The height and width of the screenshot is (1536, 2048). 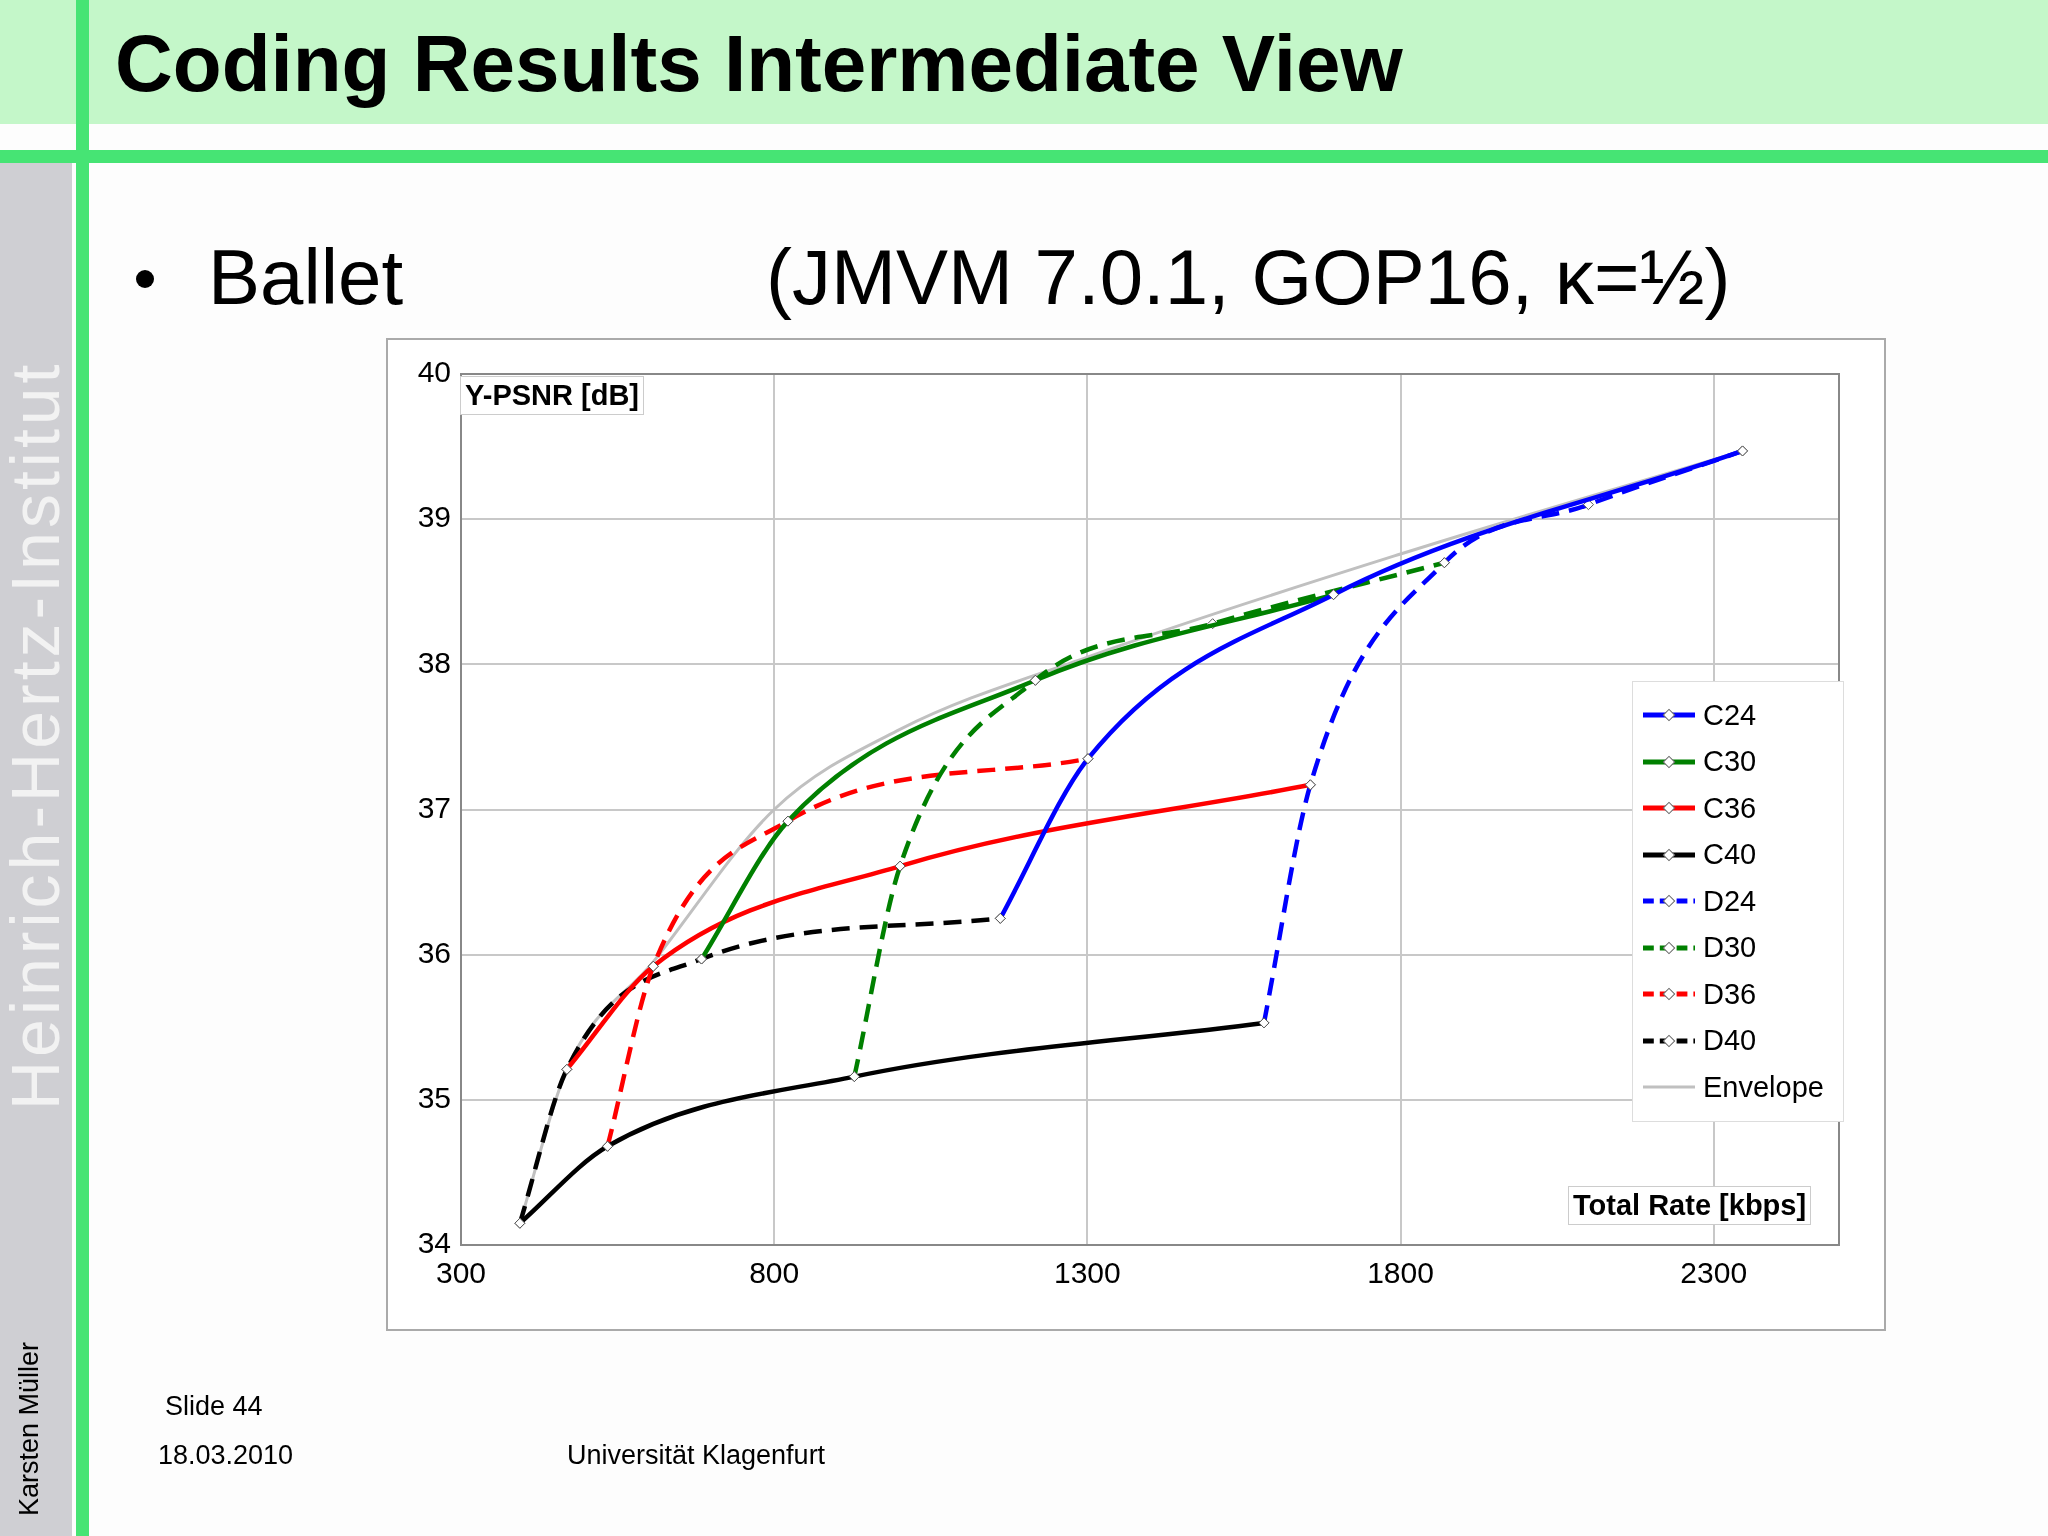 What do you see at coordinates (214, 1406) in the screenshot?
I see `text: Slide 44` at bounding box center [214, 1406].